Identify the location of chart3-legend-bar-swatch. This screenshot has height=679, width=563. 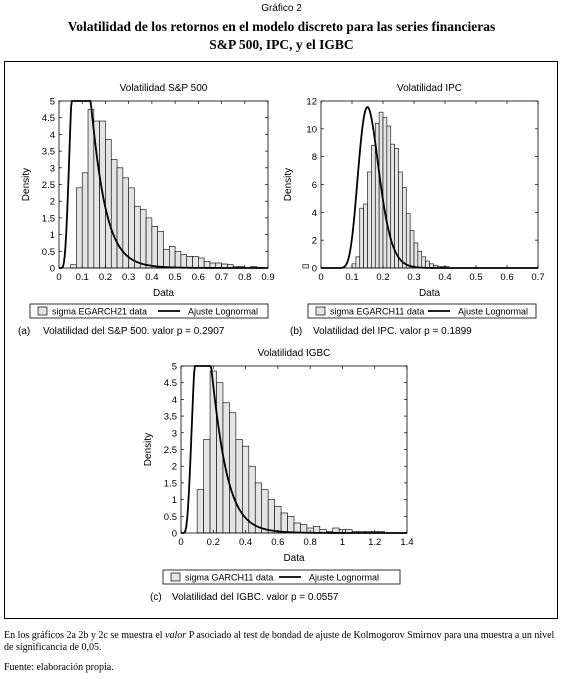
(175, 577).